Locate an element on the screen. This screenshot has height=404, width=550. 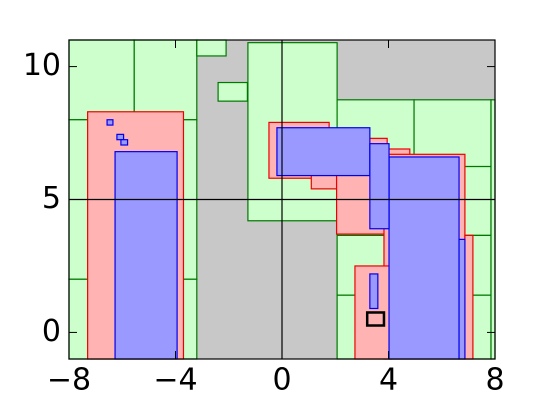
x-tick-label: 8 is located at coordinates (494, 380).